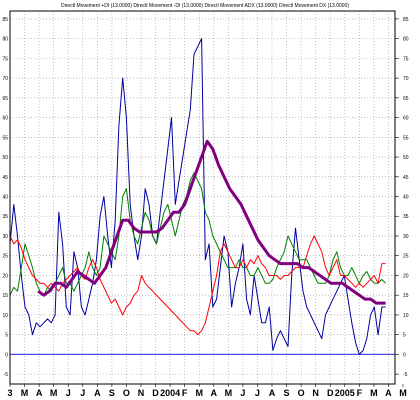  Describe the element at coordinates (406, 217) in the screenshot. I see `y-tick-label-right: 35` at that location.